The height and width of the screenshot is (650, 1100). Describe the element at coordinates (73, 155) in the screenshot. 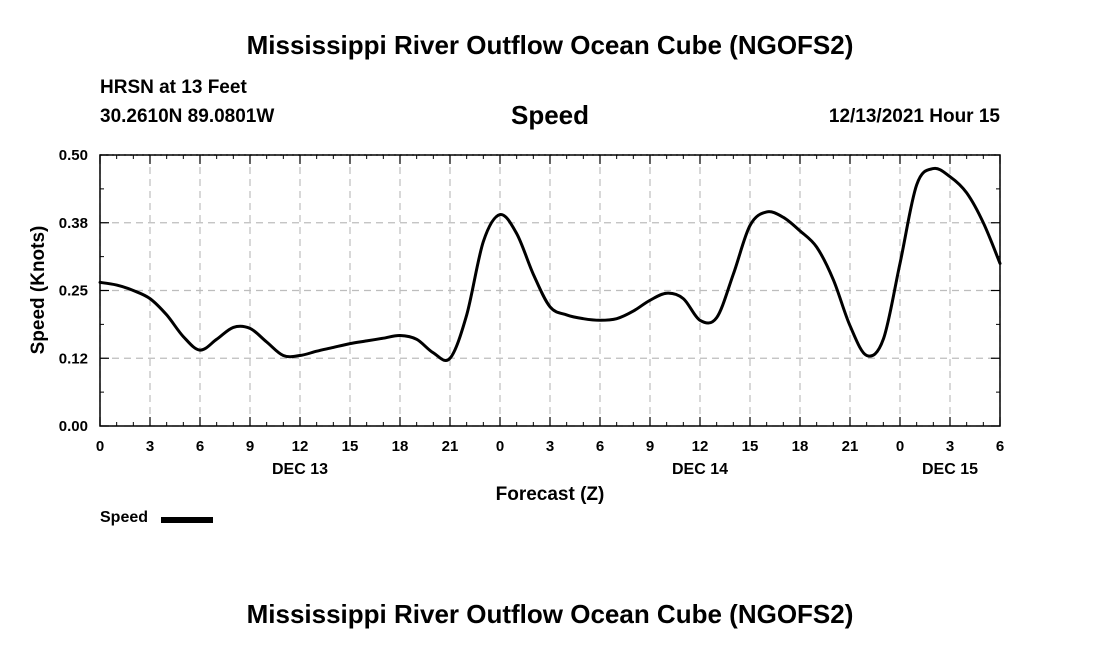

I see `y-tick-label: 0.50` at that location.